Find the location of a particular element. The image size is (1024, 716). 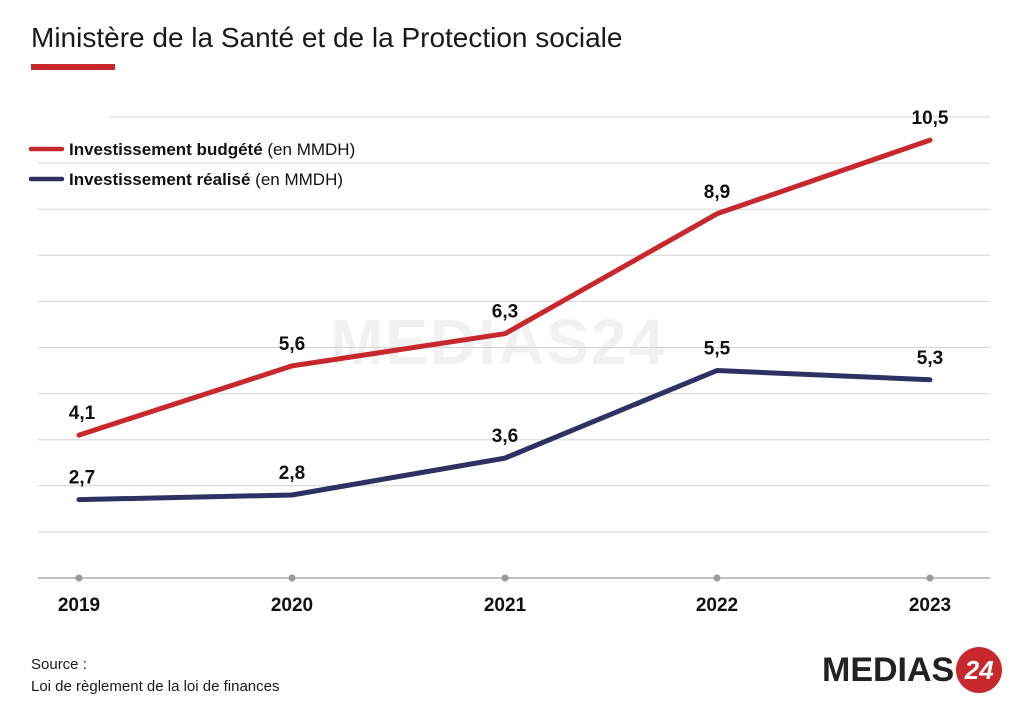

medias24-logo: MEDIAS 24 is located at coordinates (912, 670).